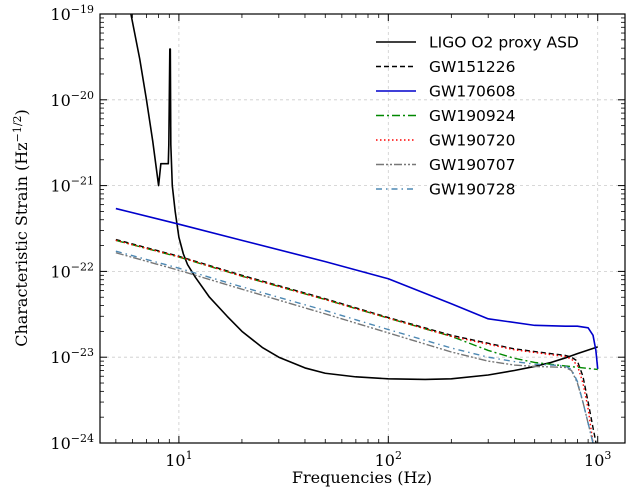 The width and height of the screenshot is (639, 491). What do you see at coordinates (472, 67) in the screenshot?
I see `legend-label: GW151226` at bounding box center [472, 67].